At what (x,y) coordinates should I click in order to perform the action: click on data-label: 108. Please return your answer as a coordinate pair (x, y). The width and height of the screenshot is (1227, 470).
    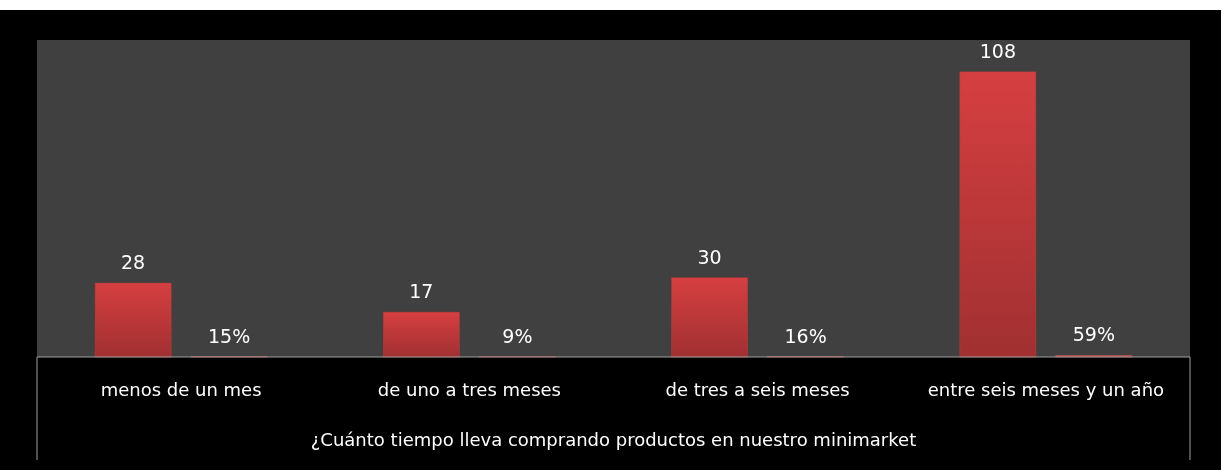
    Looking at the image, I should click on (998, 50).